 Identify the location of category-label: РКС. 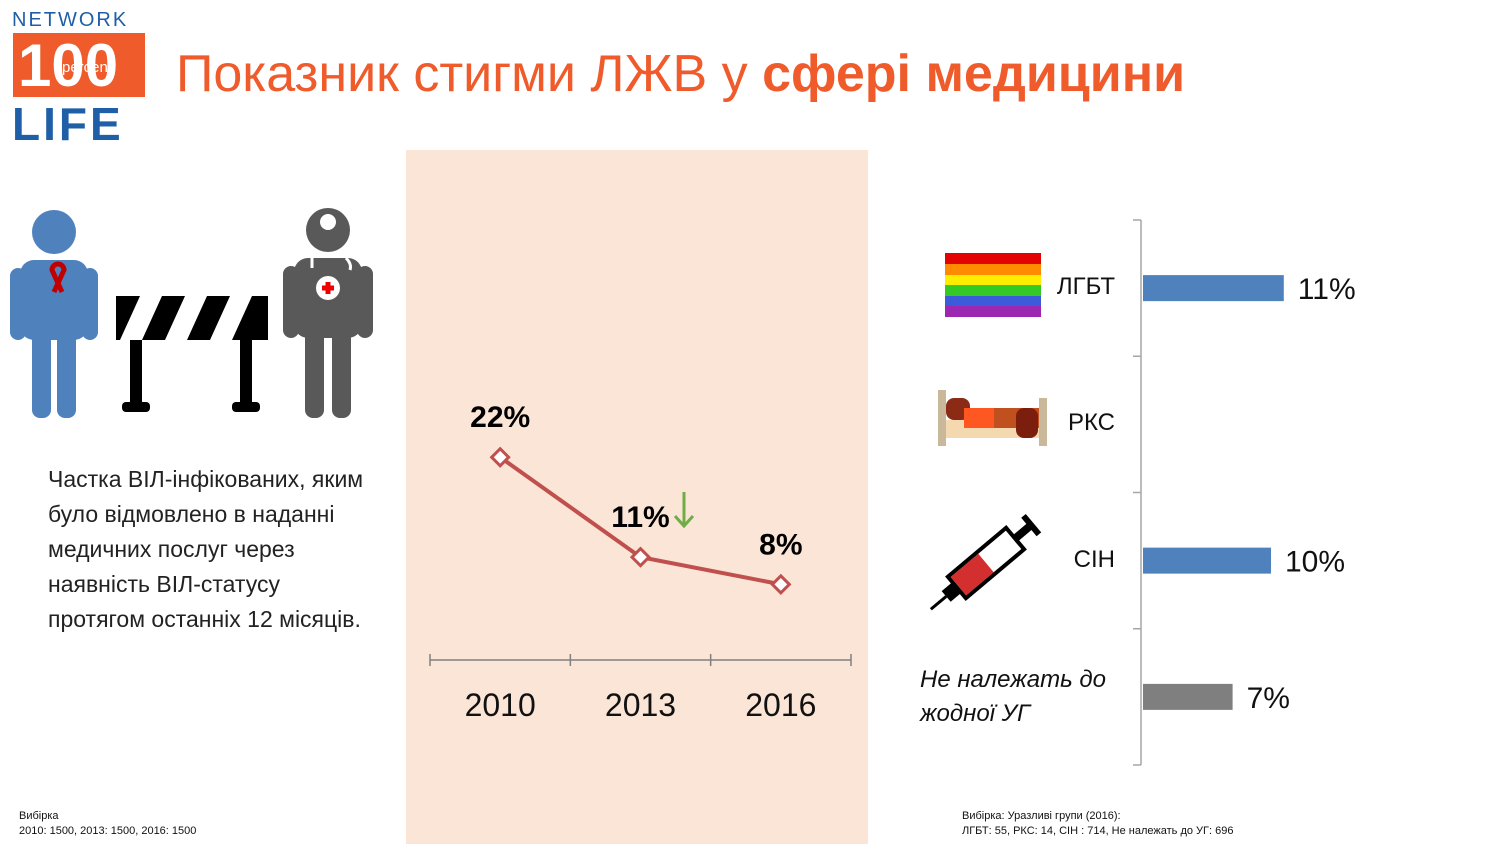
(1091, 423).